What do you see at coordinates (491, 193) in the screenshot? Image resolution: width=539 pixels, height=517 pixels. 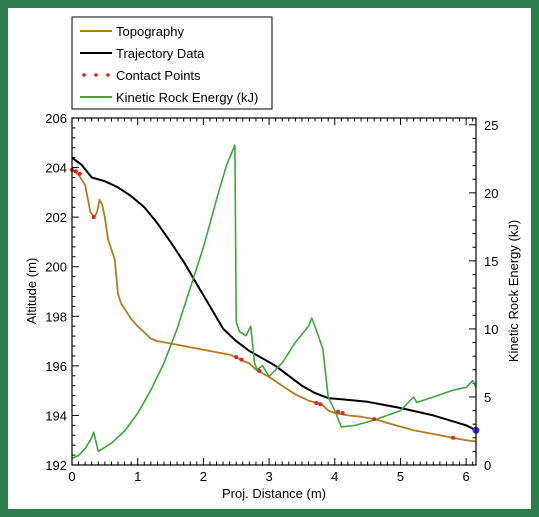 I see `y2-tick-label: 20` at bounding box center [491, 193].